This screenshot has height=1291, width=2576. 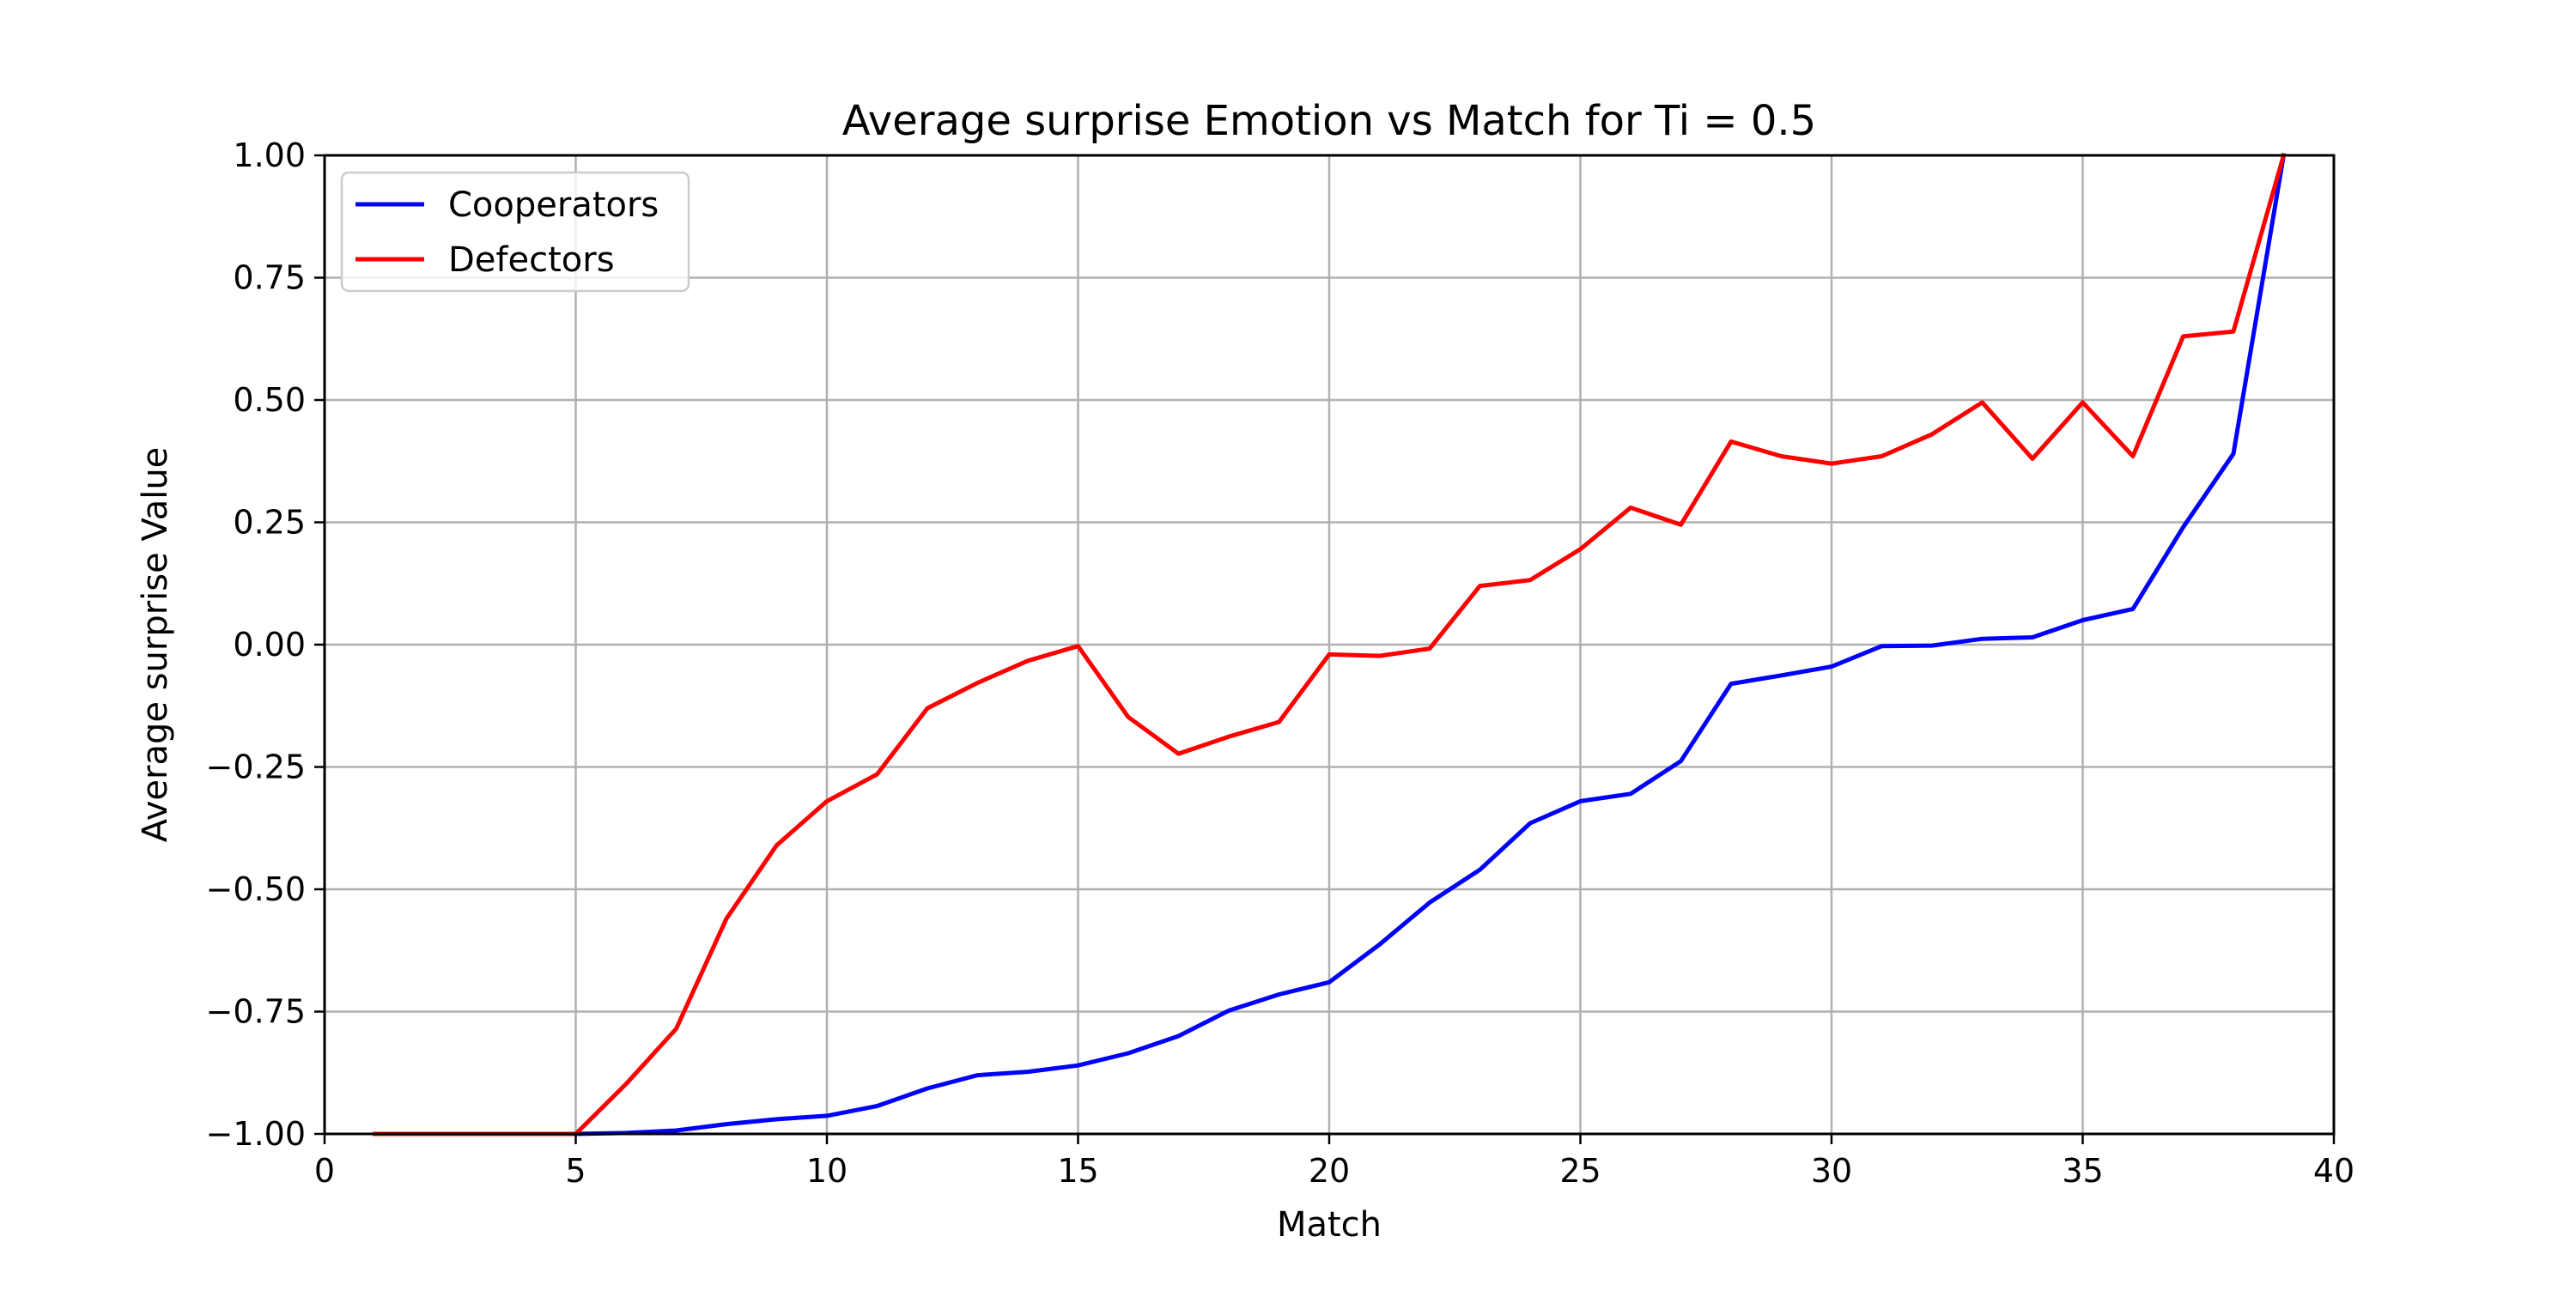 I want to click on legend-box, so click(x=515, y=232).